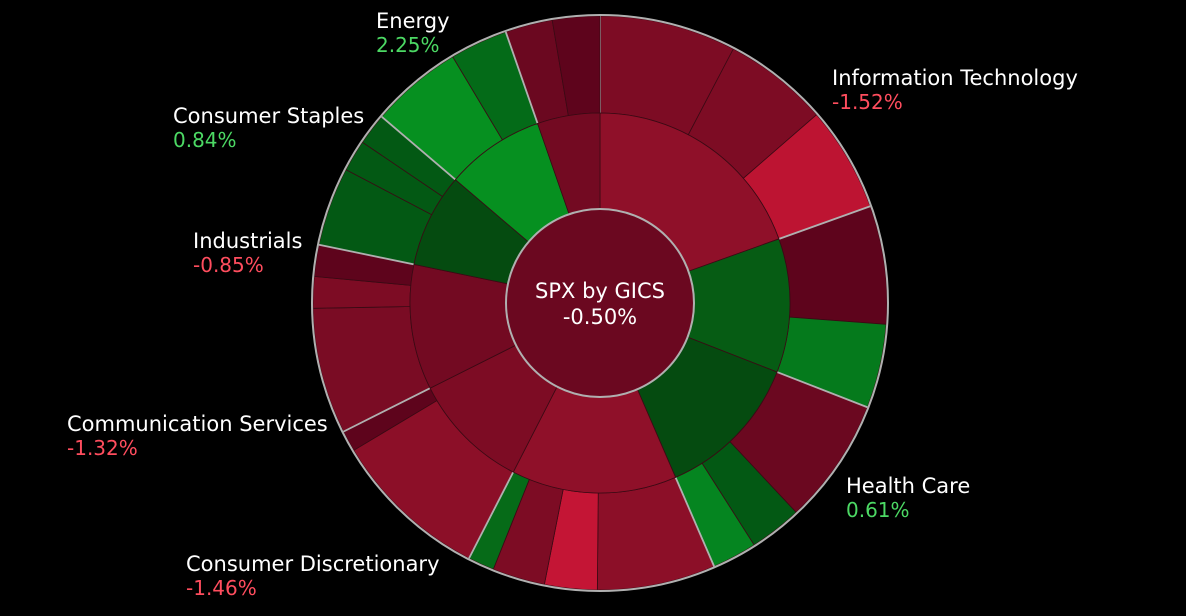 The height and width of the screenshot is (616, 1186). I want to click on sector-label-industrials: Industrials, so click(247, 241).